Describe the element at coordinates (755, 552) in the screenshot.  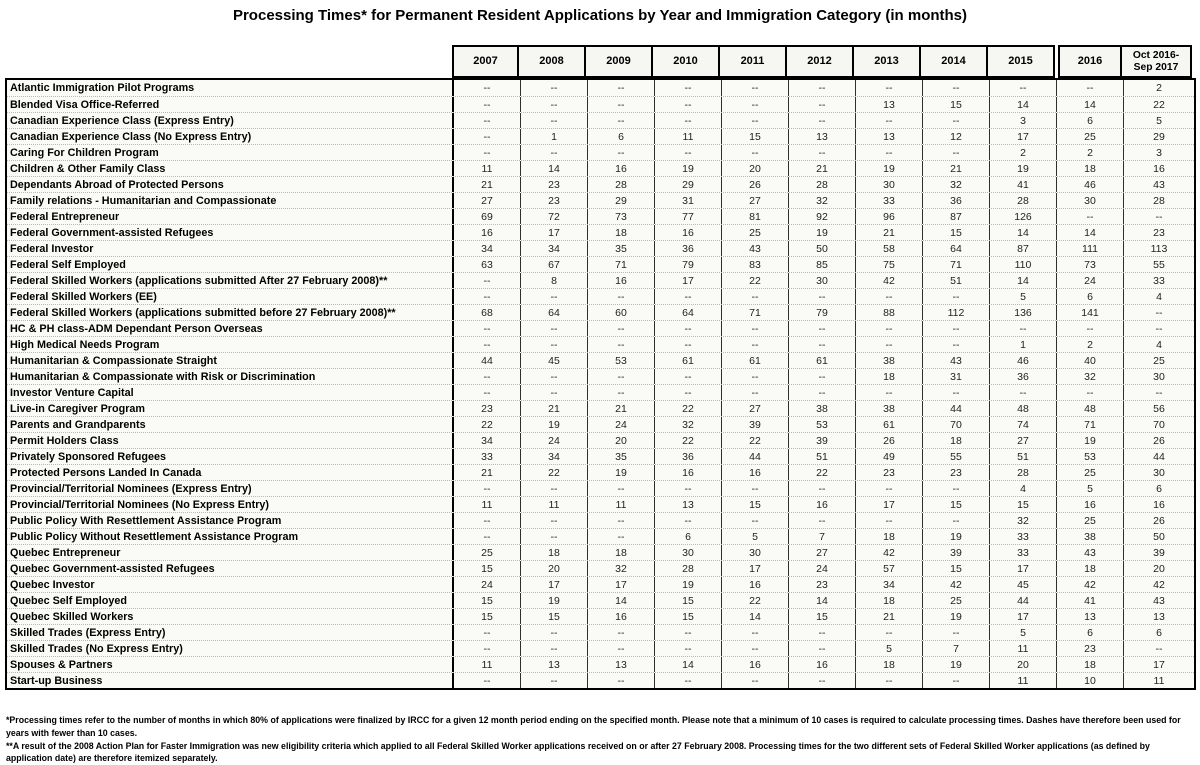
I see `value-cell: 30` at that location.